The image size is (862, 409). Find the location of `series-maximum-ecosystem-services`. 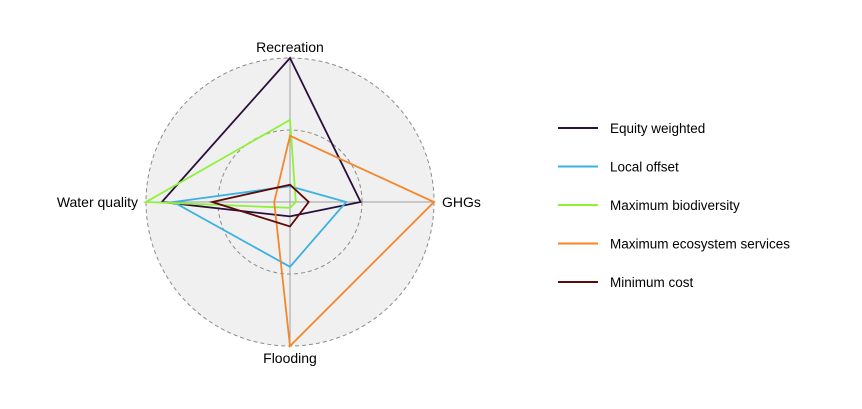

series-maximum-ecosystem-services is located at coordinates (354, 241).